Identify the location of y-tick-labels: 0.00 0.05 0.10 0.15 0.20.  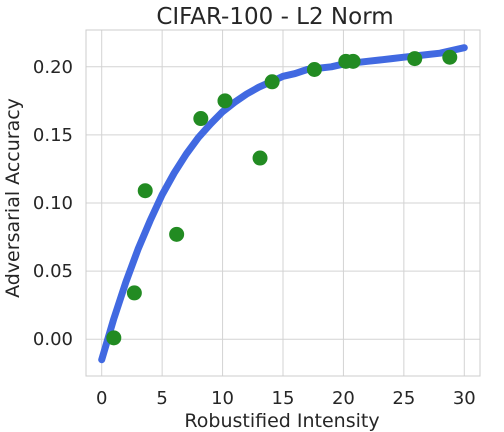
(53, 203).